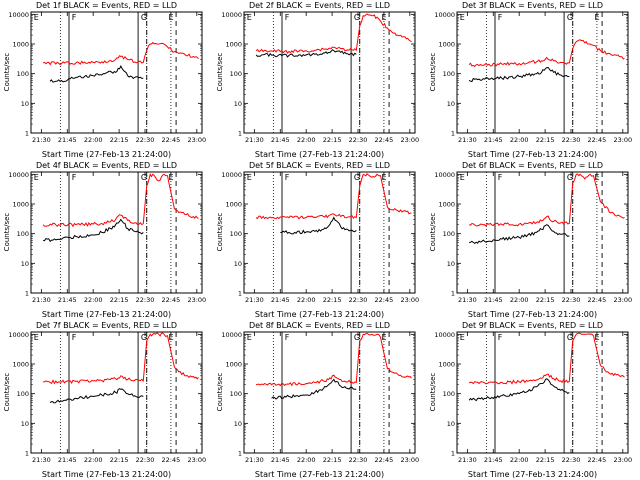 The width and height of the screenshot is (640, 480). What do you see at coordinates (532, 325) in the screenshot?
I see `panel-title: Det 9f BLACK = Events, RED = LLD` at bounding box center [532, 325].